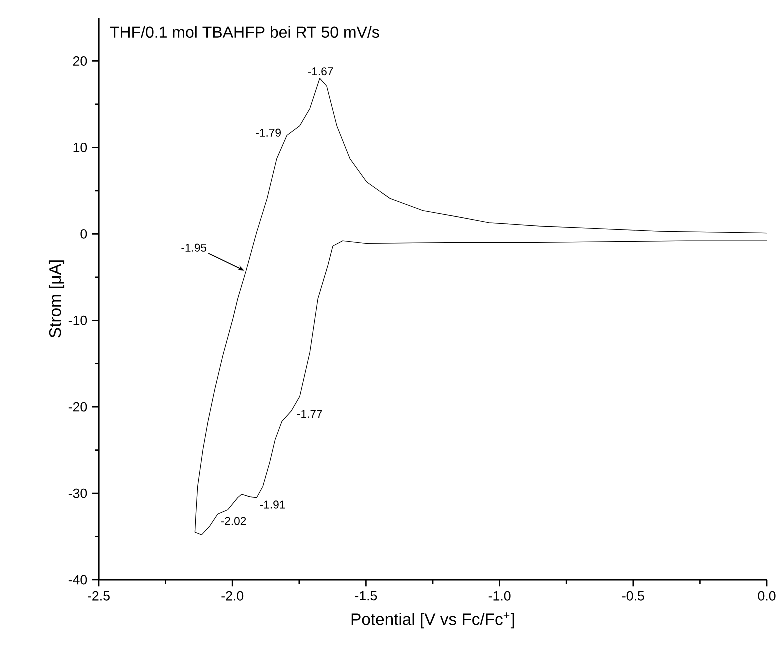  What do you see at coordinates (78, 580) in the screenshot?
I see `y-tick-label: -40` at bounding box center [78, 580].